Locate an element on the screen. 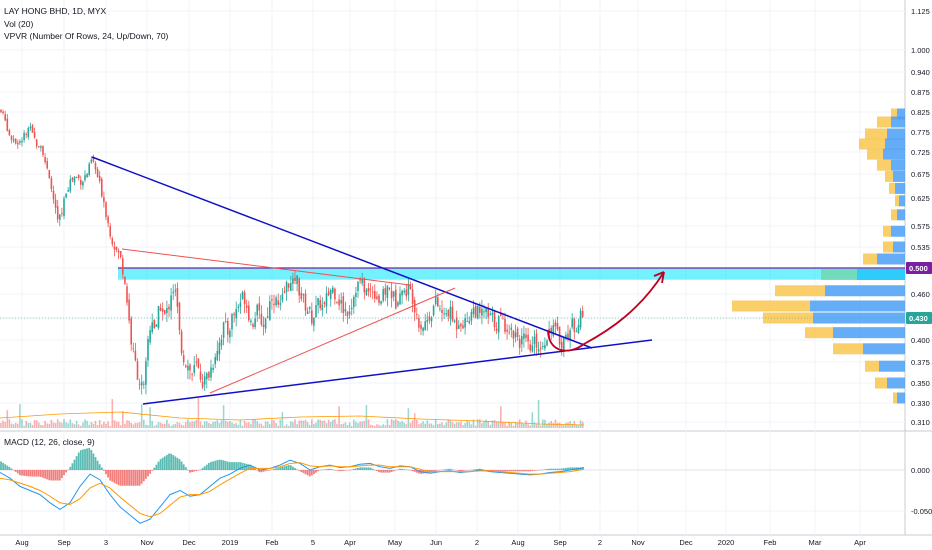 This screenshot has height=550, width=932. symbol-legend: LAY HONG BHD, 1D, MYX is located at coordinates (55, 11).